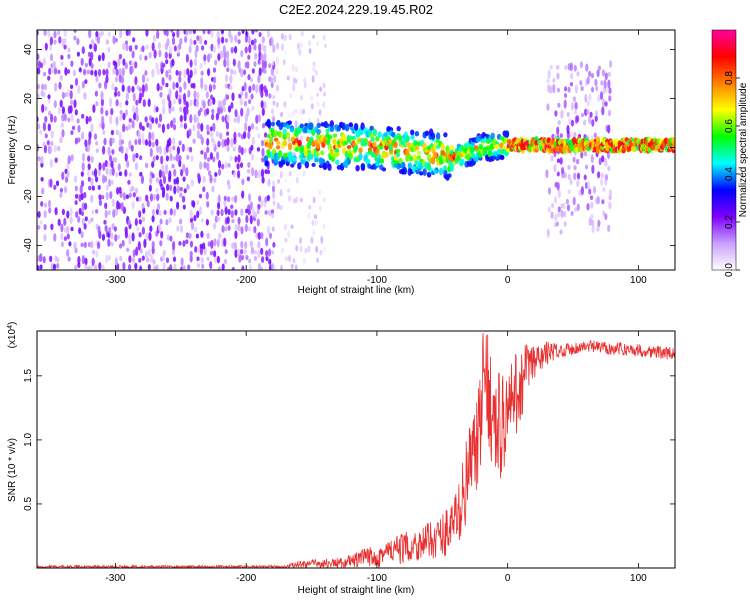 Image resolution: width=750 pixels, height=605 pixels. Describe the element at coordinates (638, 578) in the screenshot. I see `x-tick-label: 100` at that location.